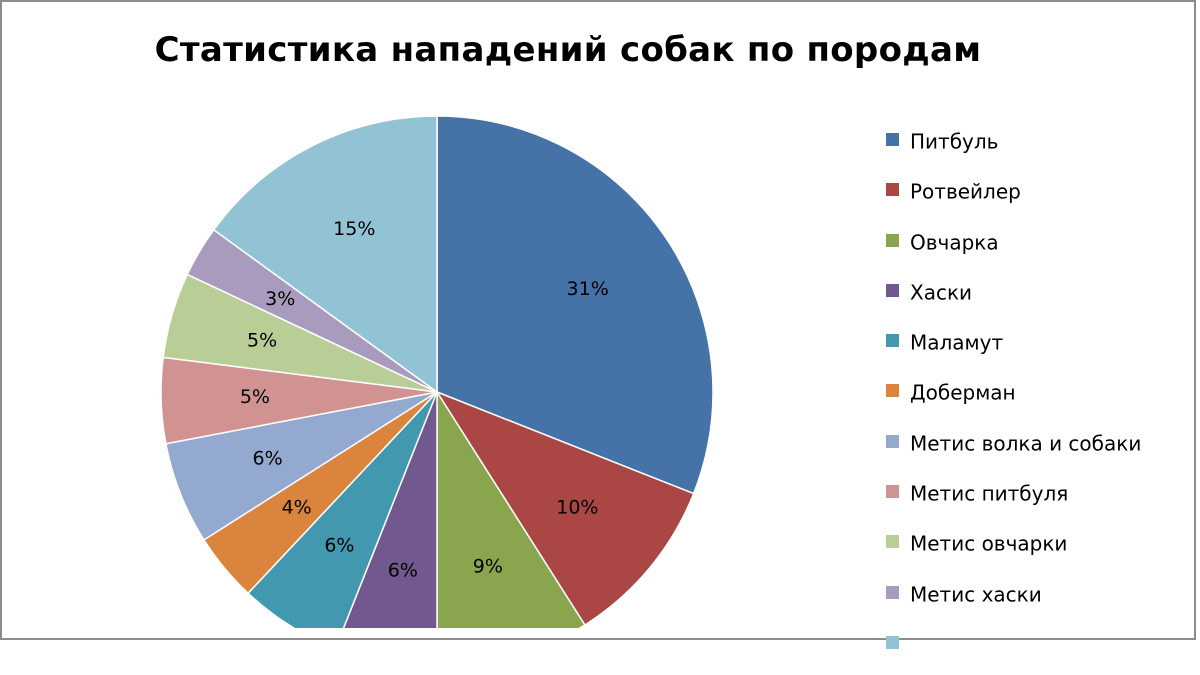 The height and width of the screenshot is (675, 1200). What do you see at coordinates (954, 141) in the screenshot?
I see `legend-label: Питбуль` at bounding box center [954, 141].